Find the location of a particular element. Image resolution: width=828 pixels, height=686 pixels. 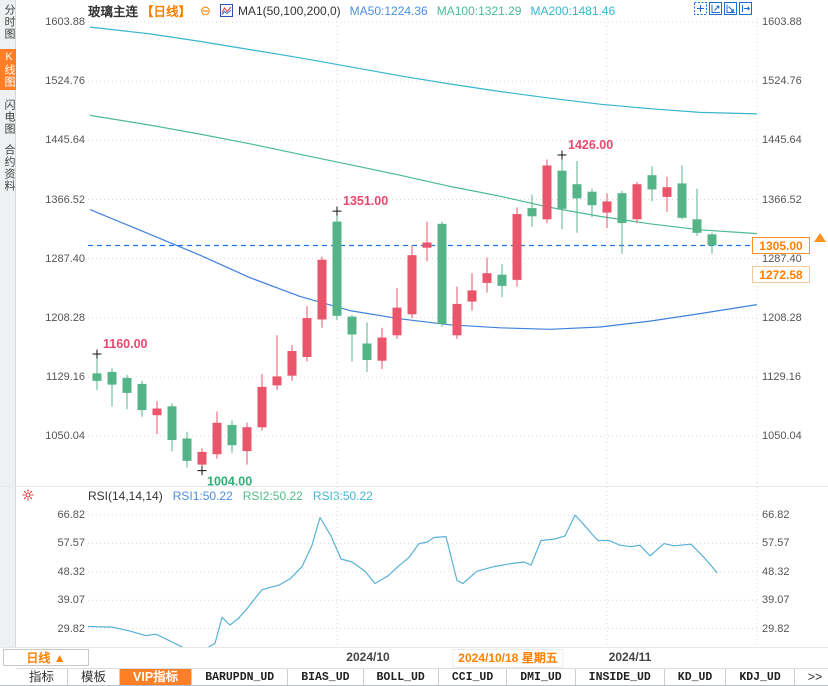

ma100-line is located at coordinates (423, 174).